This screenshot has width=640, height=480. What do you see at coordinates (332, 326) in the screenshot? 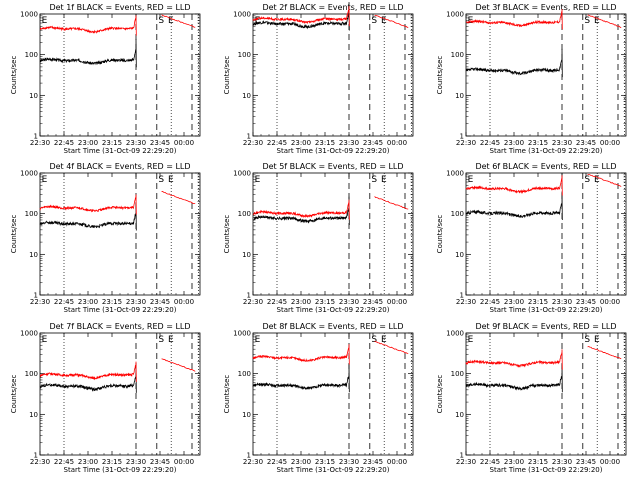
I see `panel-title: Det 8f BLACK = Events, RED = LLD` at bounding box center [332, 326].